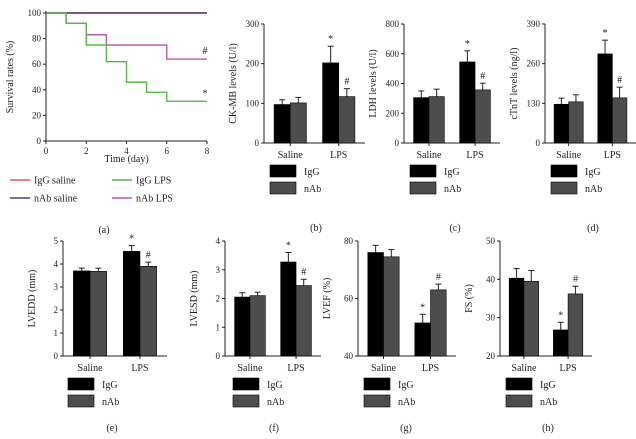 This screenshot has height=439, width=636. Describe the element at coordinates (207, 151) in the screenshot. I see `x-tick-label: 8` at that location.